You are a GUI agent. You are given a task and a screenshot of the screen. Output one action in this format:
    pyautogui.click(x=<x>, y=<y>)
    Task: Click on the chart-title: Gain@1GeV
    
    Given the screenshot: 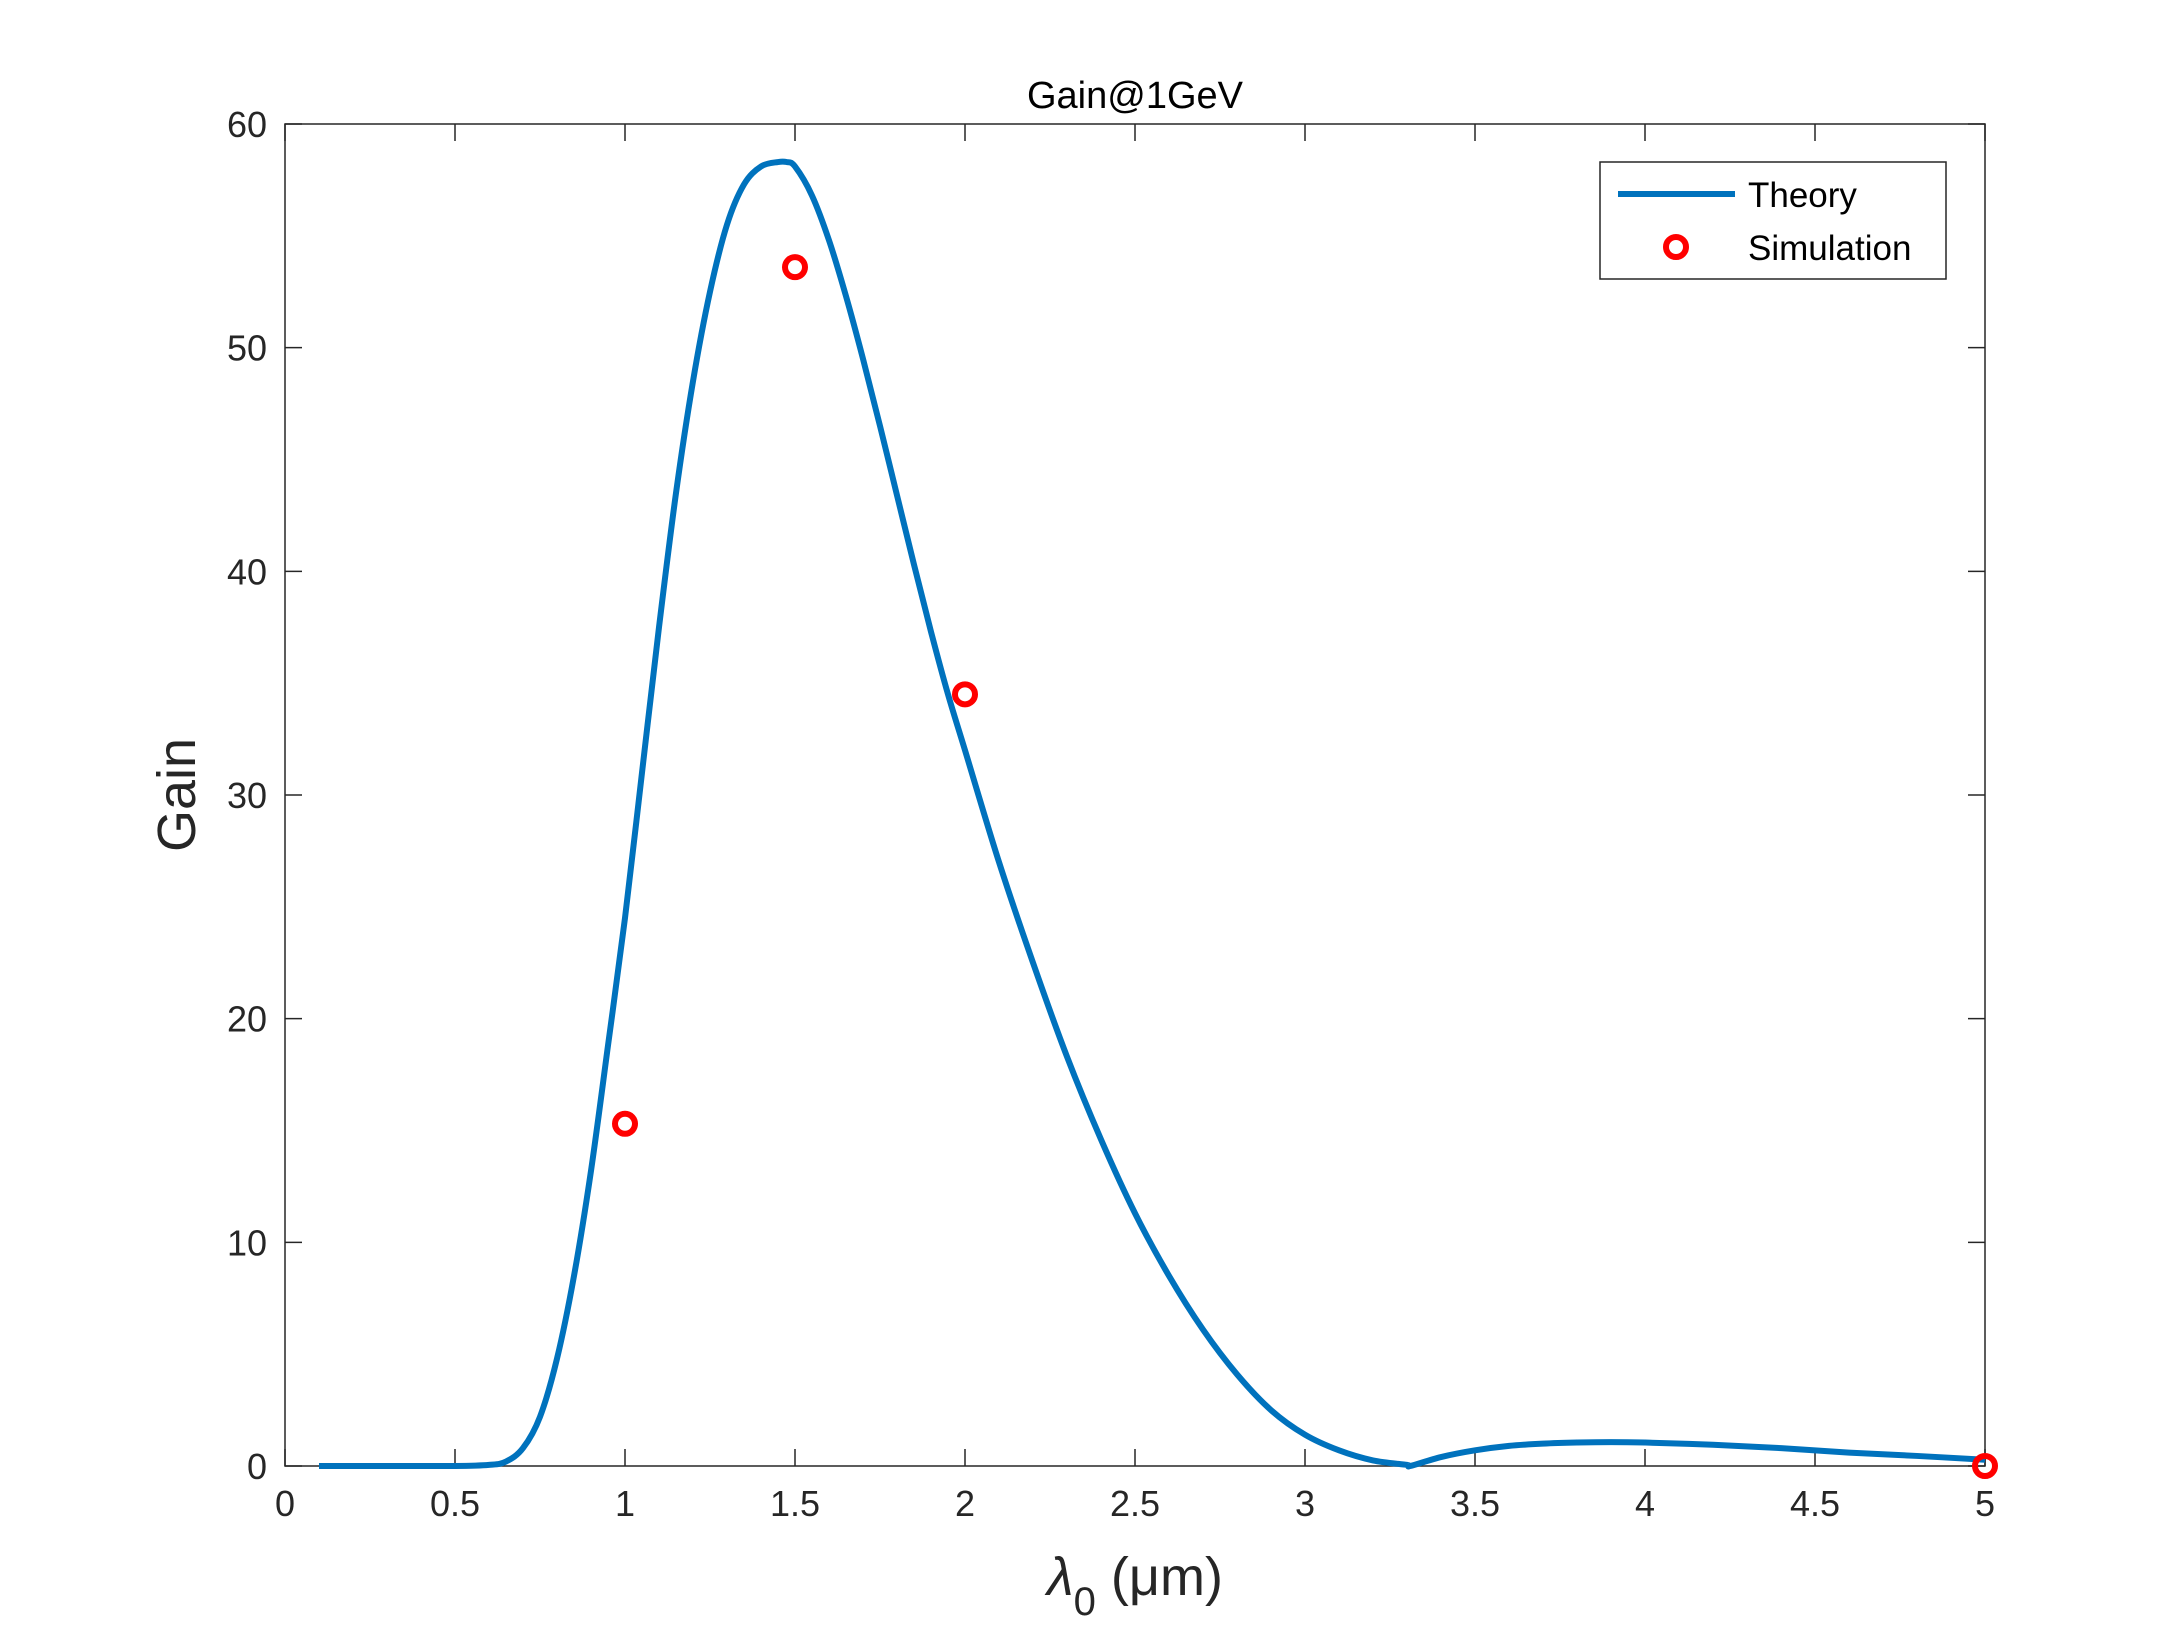 What is the action you would take?
    pyautogui.click(x=1135, y=96)
    